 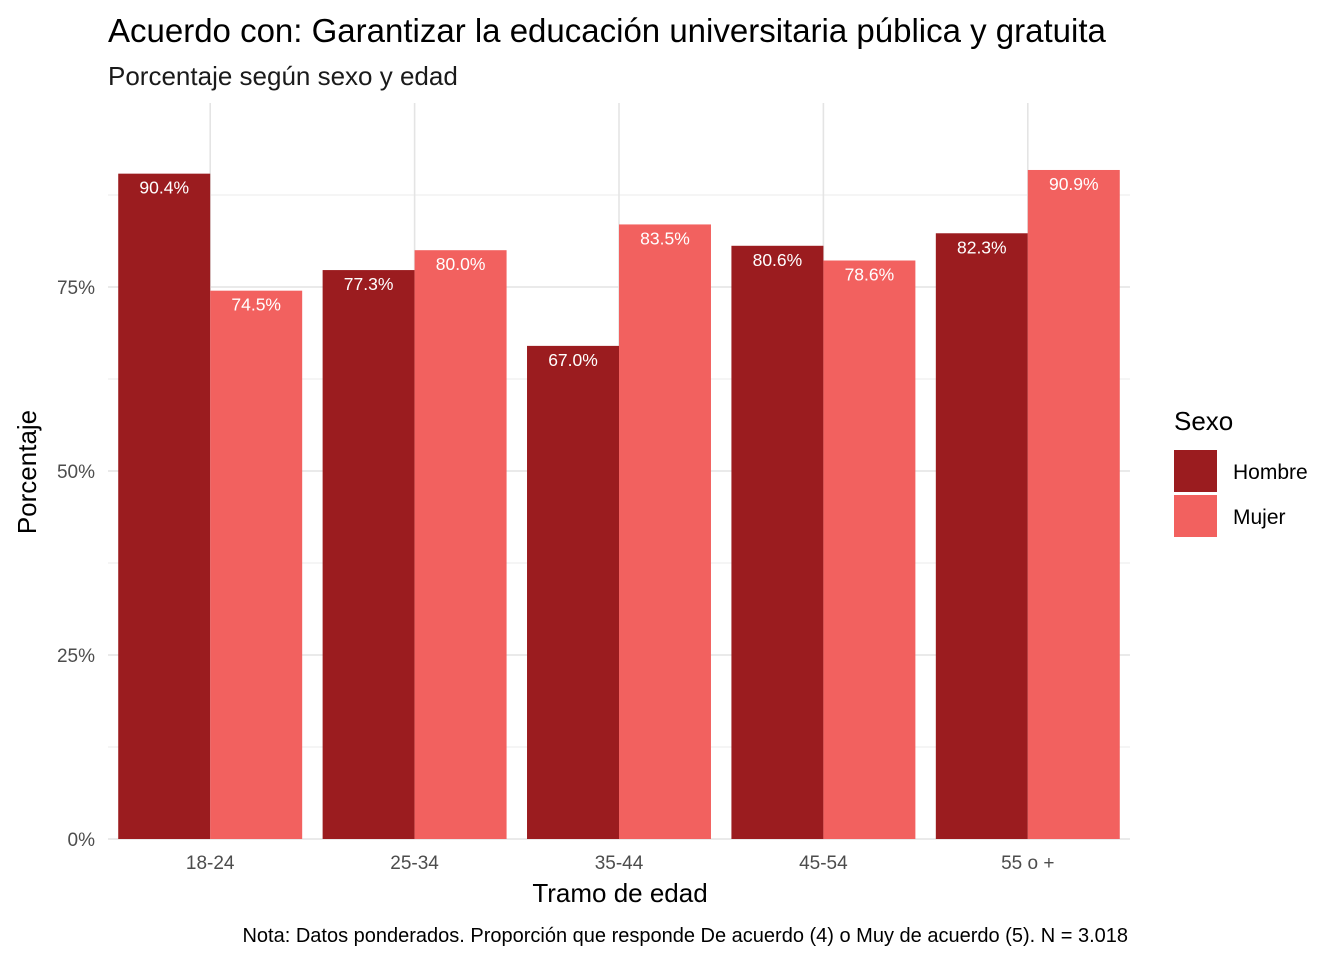 I want to click on x-tick-label: 45-54, so click(x=823, y=863).